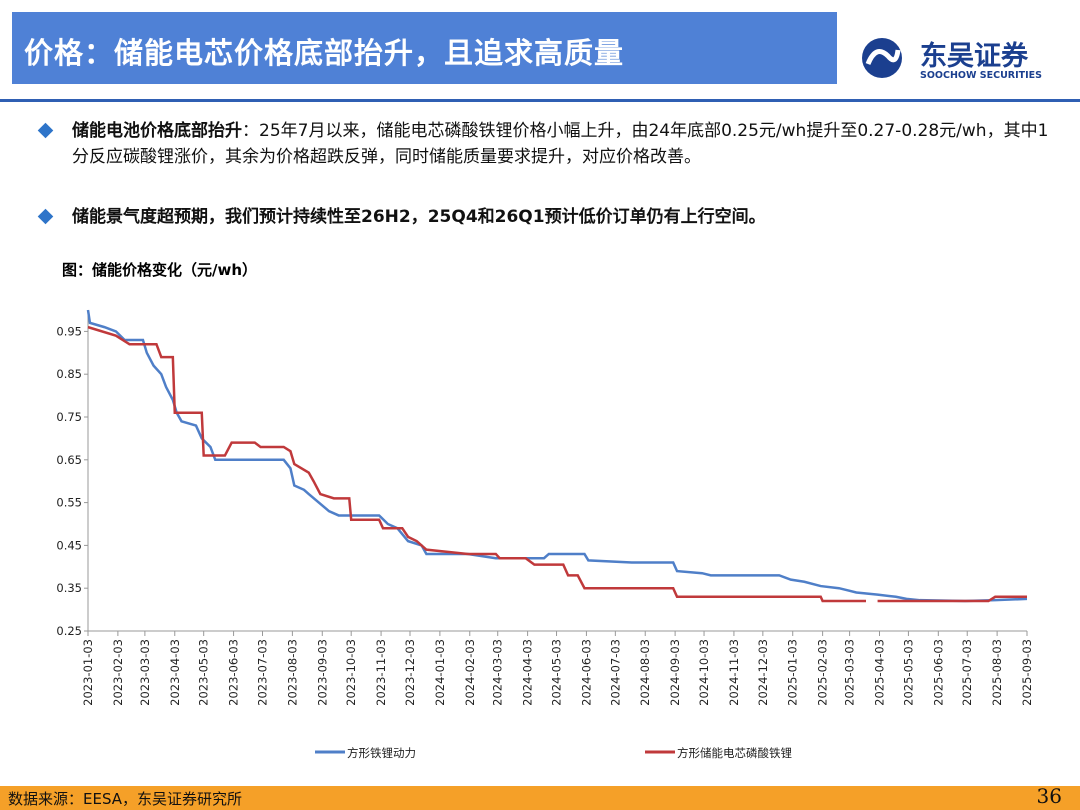 The image size is (1080, 810). Describe the element at coordinates (528, 672) in the screenshot. I see `x-tick-label: 2024-04-03` at that location.